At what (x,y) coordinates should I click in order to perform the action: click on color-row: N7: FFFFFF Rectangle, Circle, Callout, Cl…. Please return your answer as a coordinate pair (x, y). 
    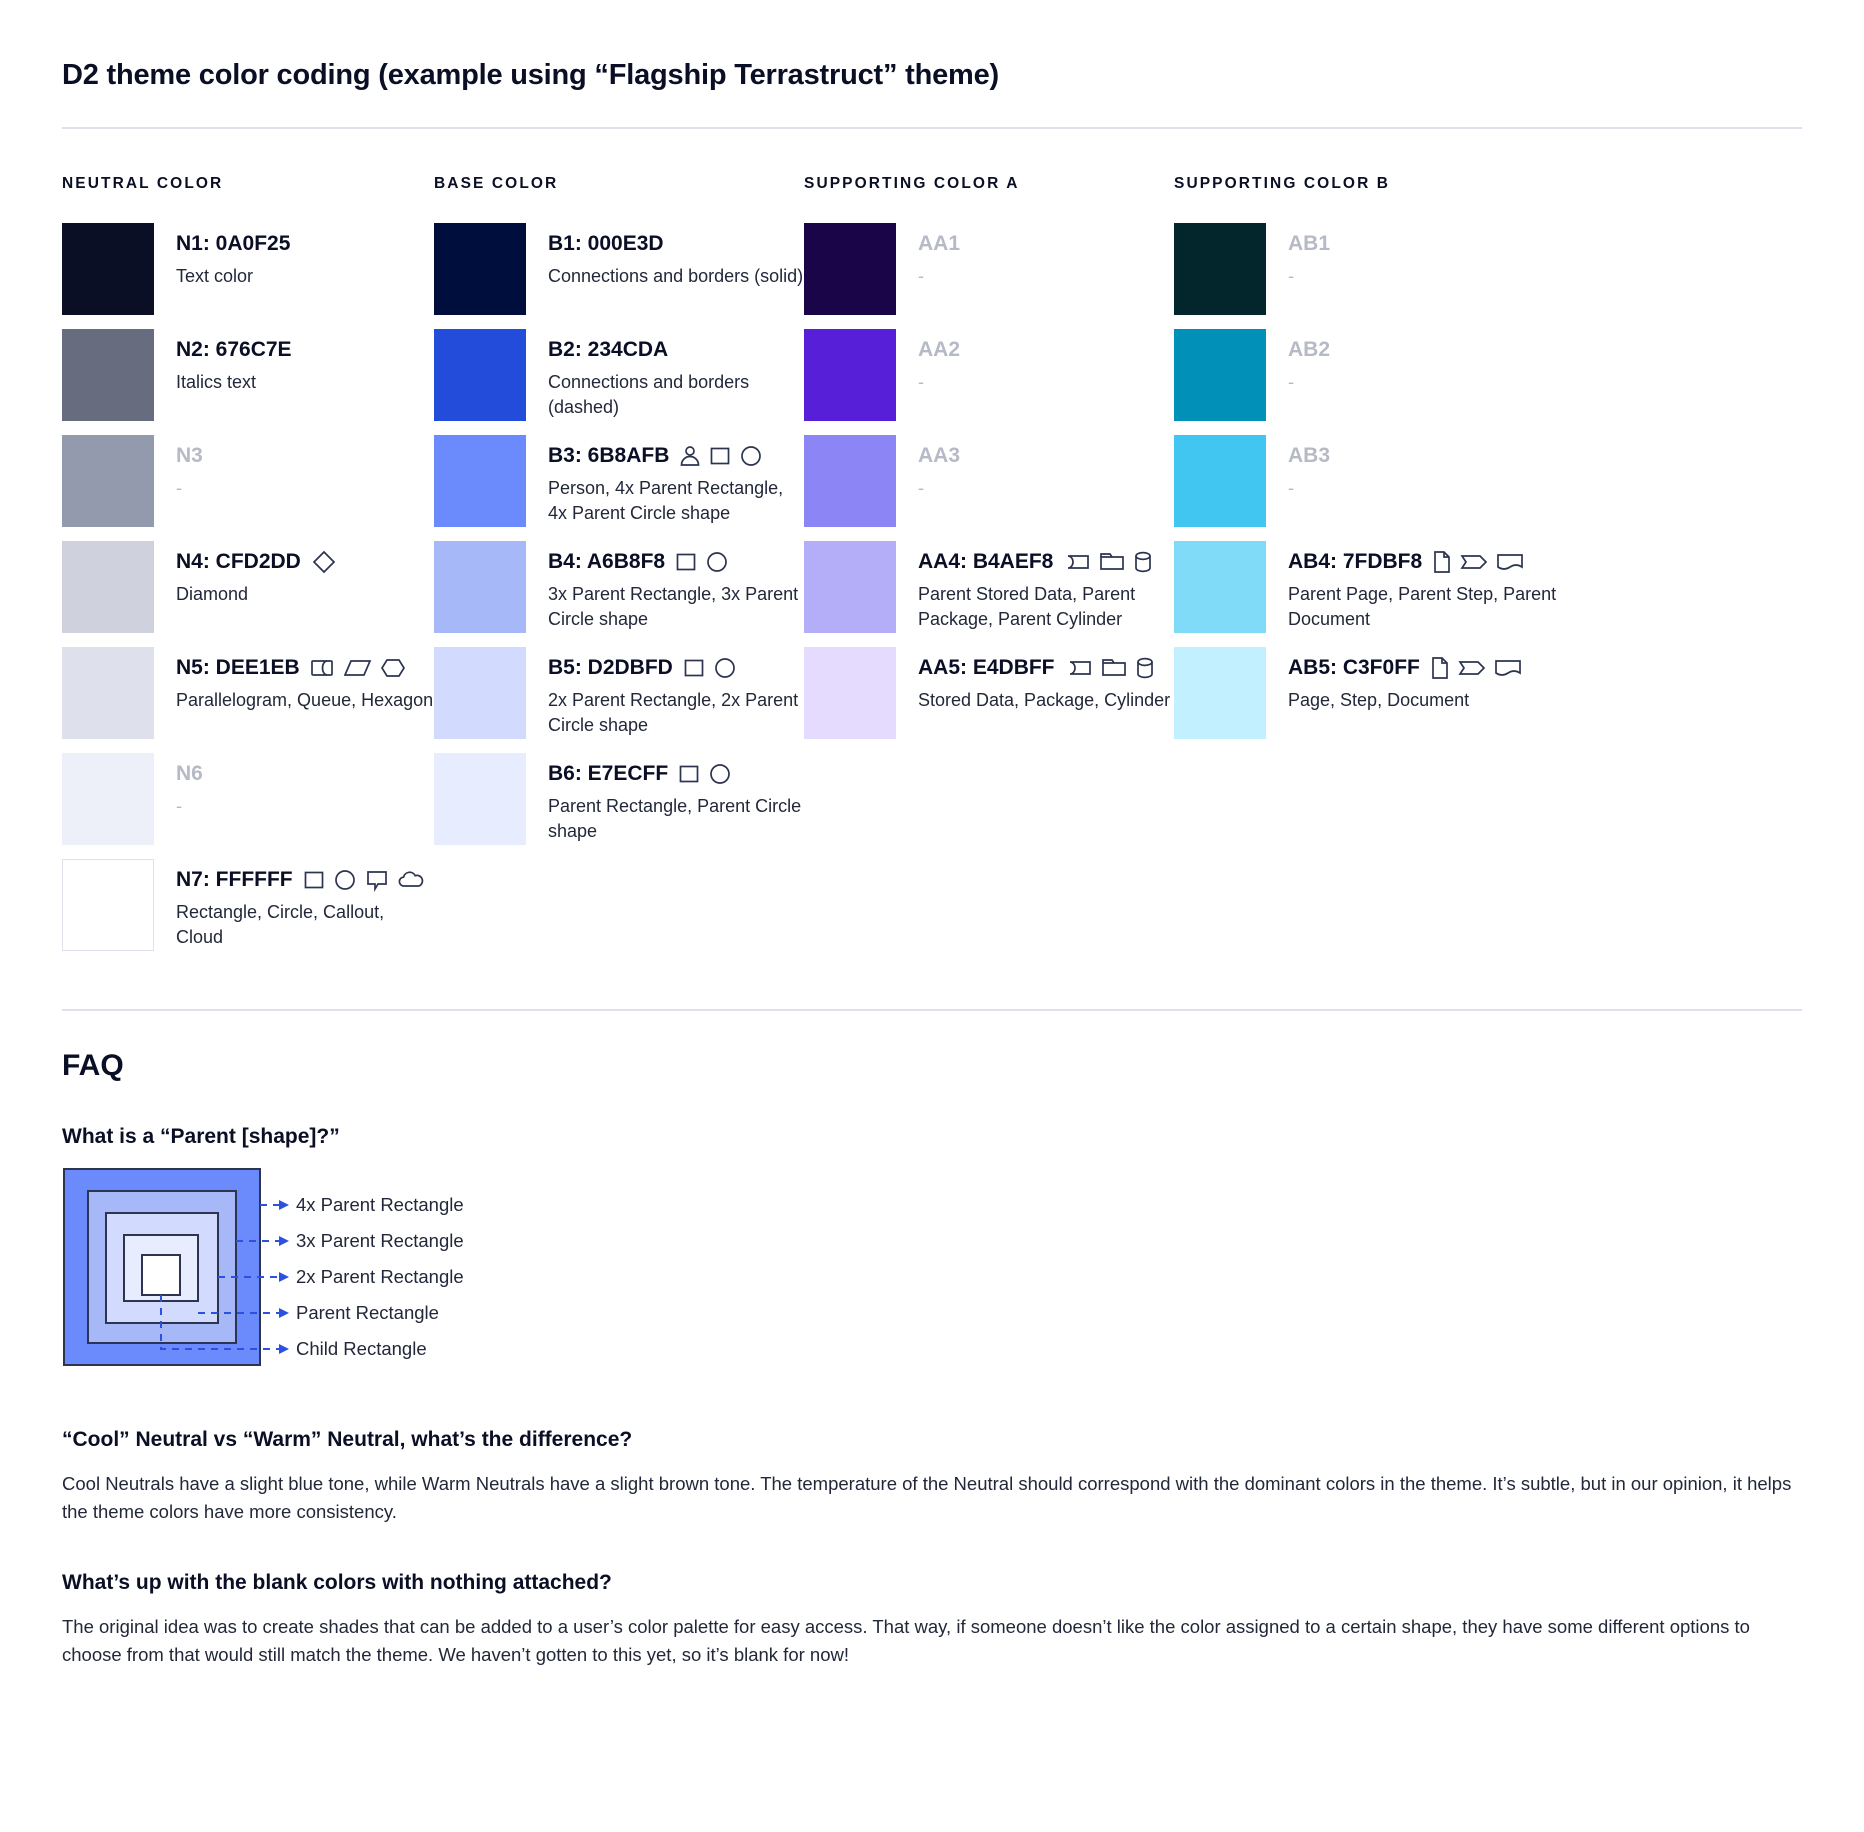
    Looking at the image, I should click on (248, 907).